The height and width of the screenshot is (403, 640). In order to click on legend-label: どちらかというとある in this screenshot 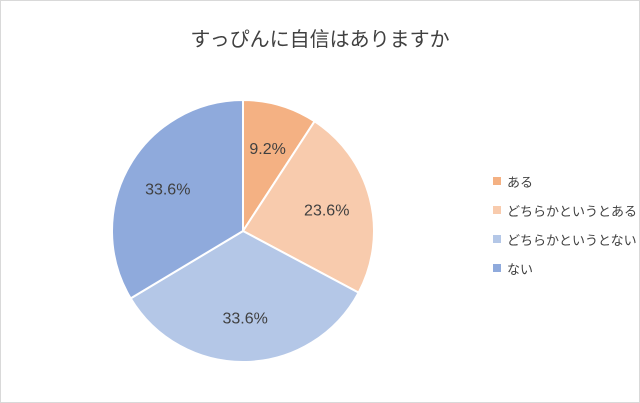, I will do `click(572, 212)`.